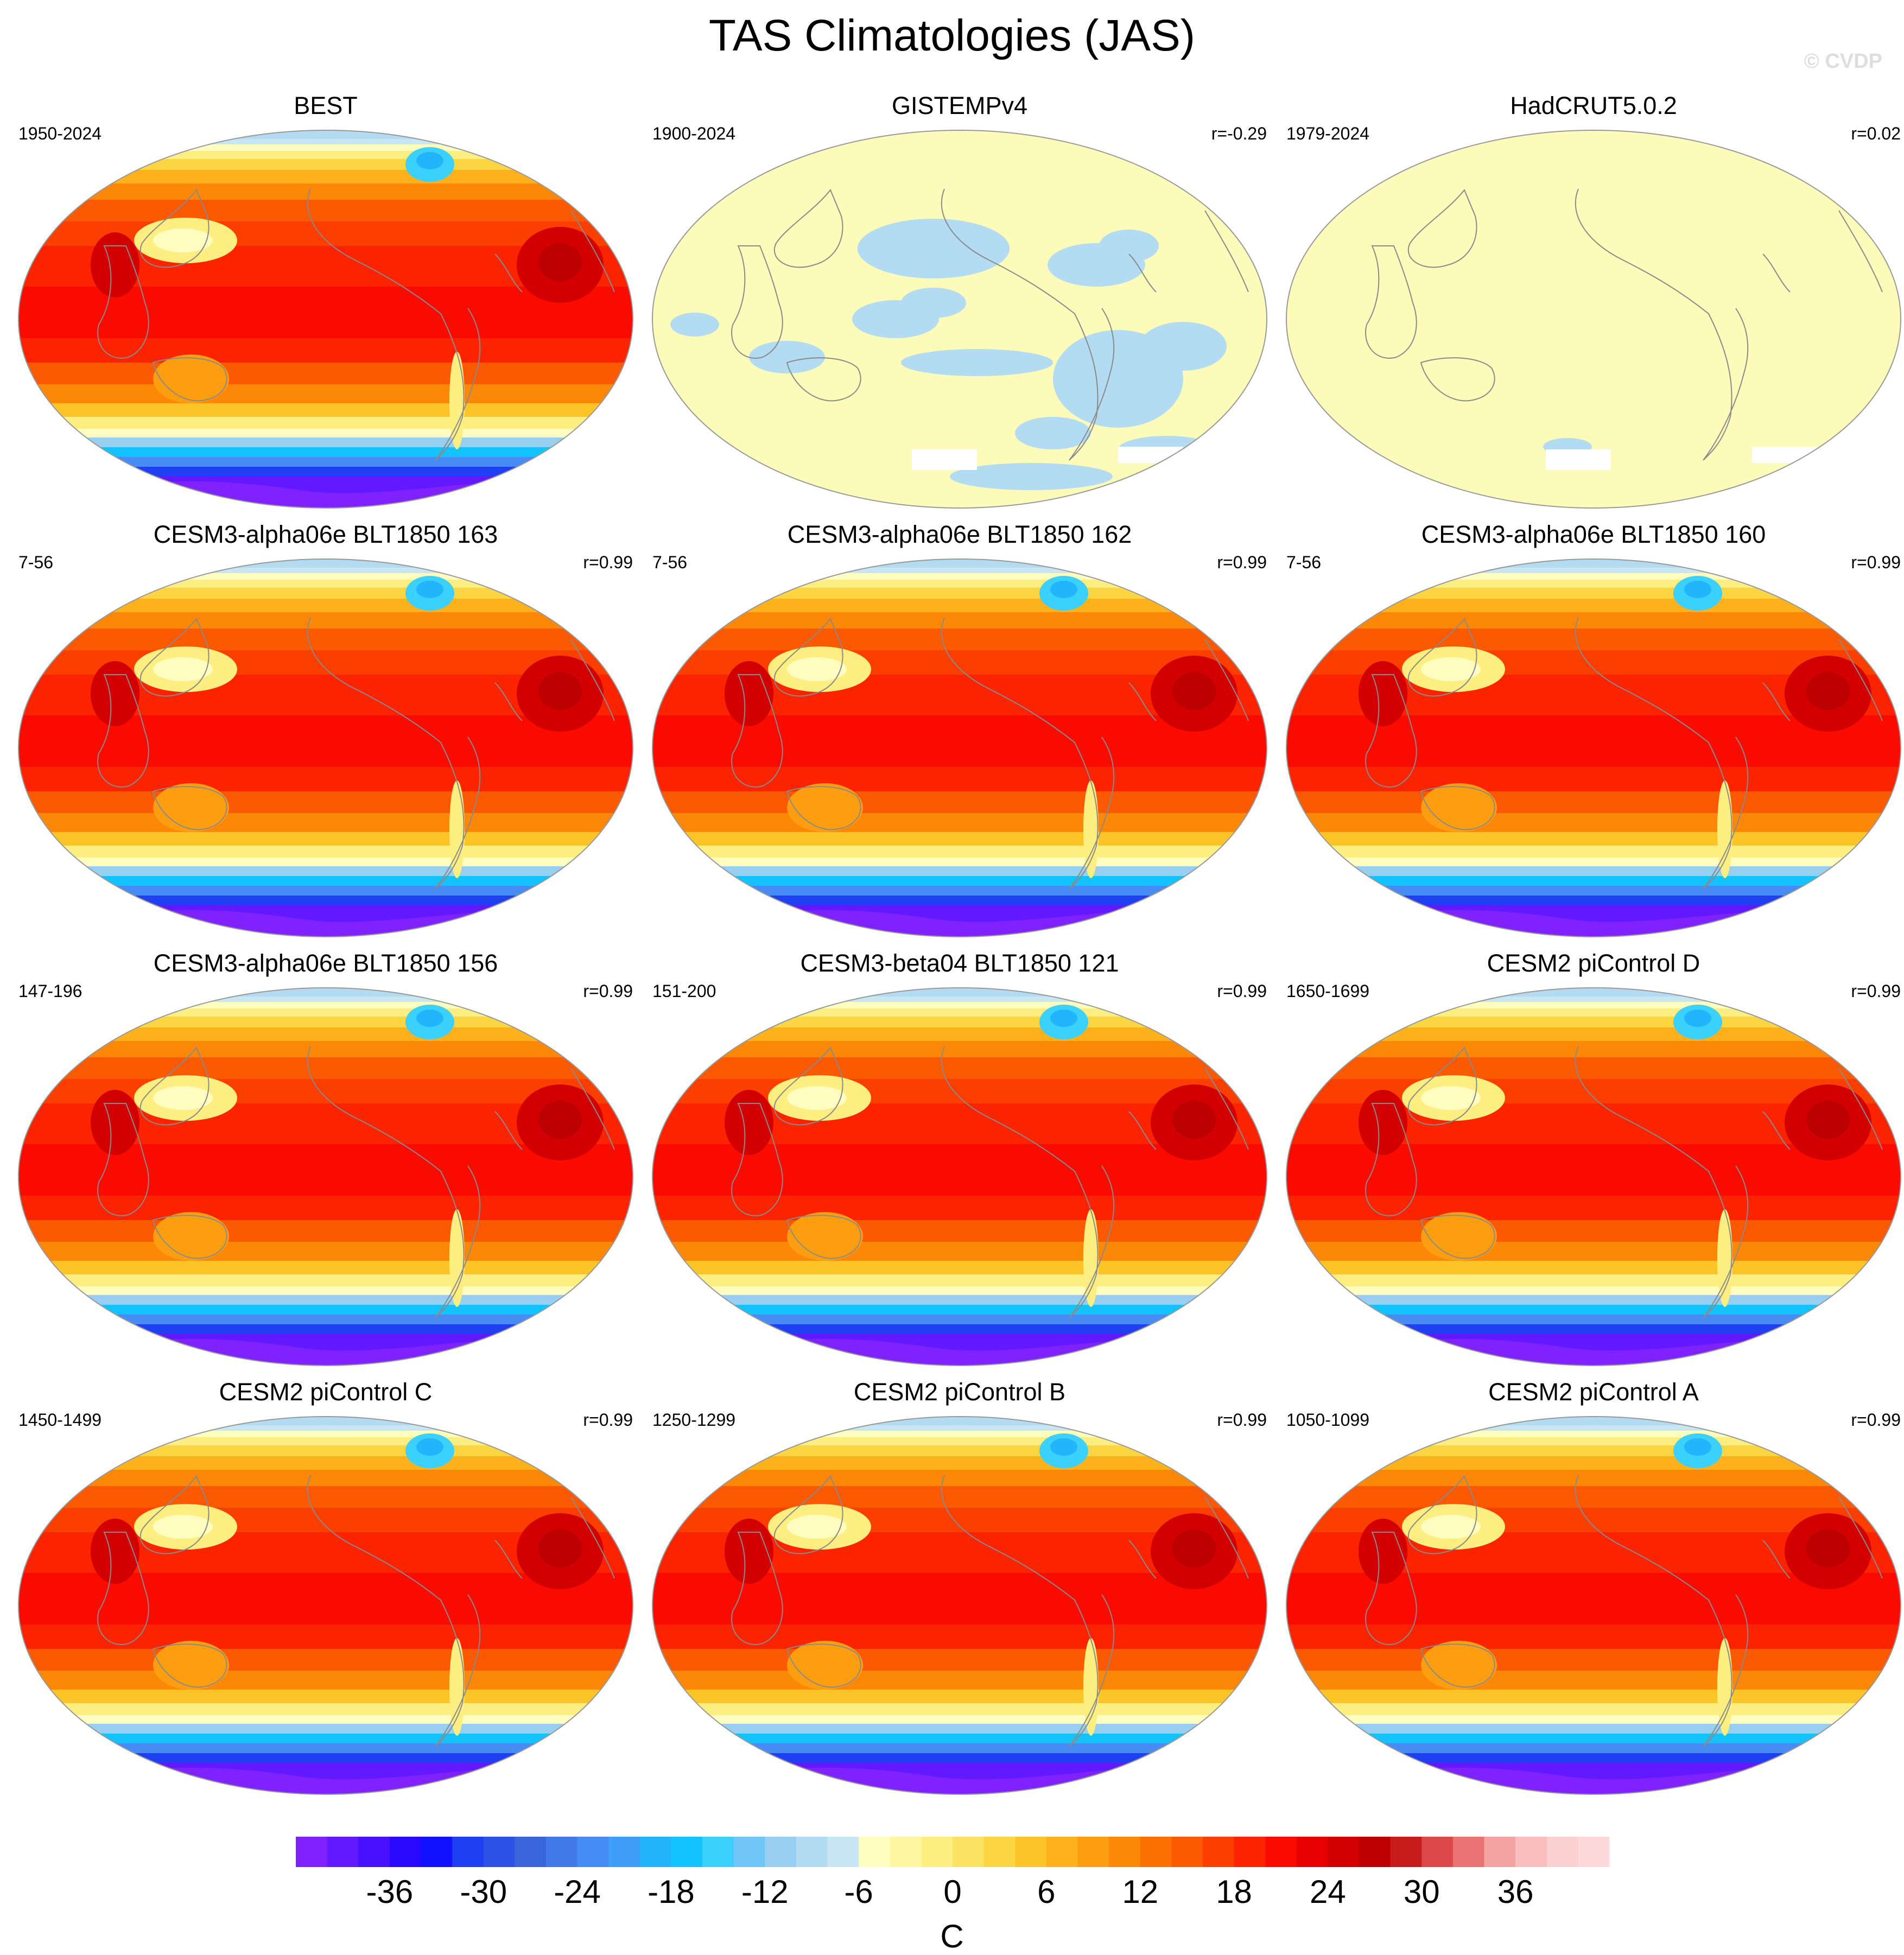 The height and width of the screenshot is (1955, 1904). What do you see at coordinates (959, 105) in the screenshot?
I see `panel-title: GISTEMPv4` at bounding box center [959, 105].